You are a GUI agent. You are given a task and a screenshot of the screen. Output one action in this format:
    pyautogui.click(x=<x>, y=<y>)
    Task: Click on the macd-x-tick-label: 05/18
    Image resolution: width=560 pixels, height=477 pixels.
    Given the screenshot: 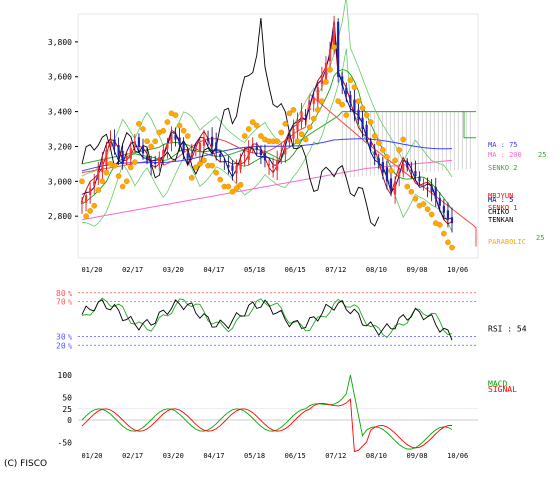 What is the action you would take?
    pyautogui.click(x=254, y=456)
    